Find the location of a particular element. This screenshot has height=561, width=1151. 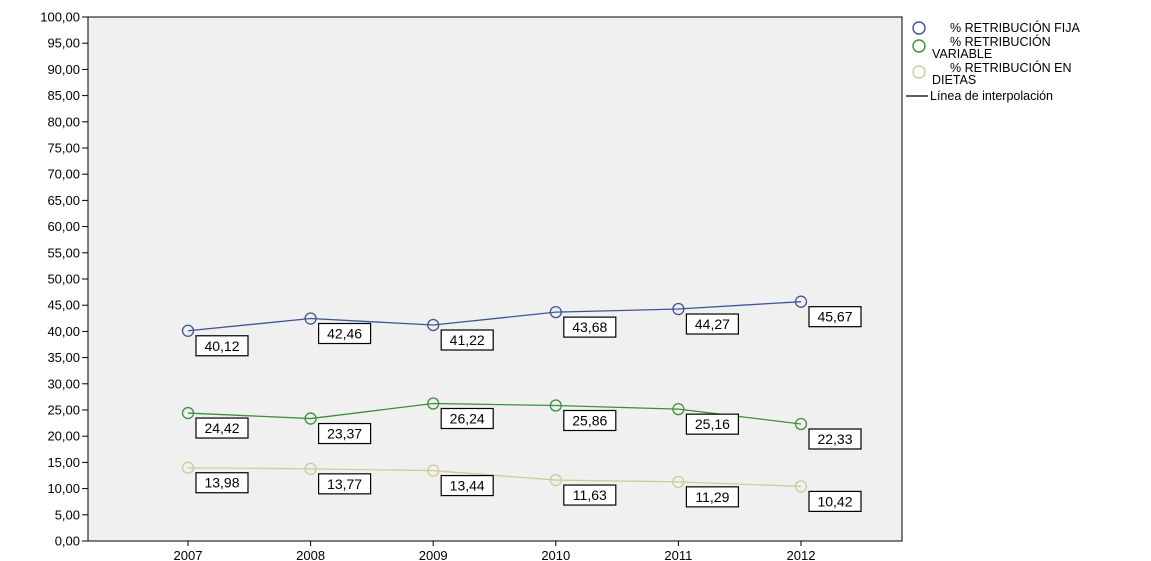

data-label: 41,22 is located at coordinates (467, 340).